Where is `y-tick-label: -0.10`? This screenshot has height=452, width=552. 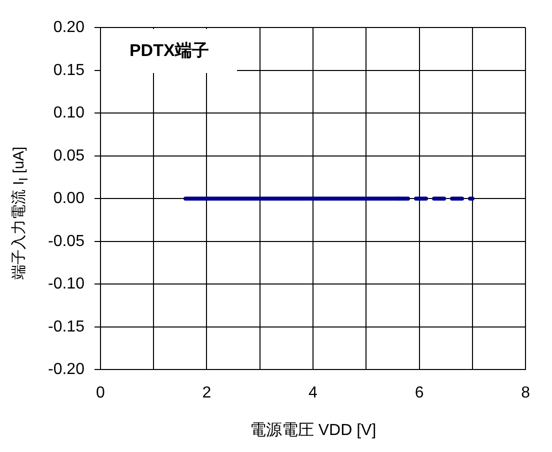 y-tick-label: -0.10 is located at coordinates (66, 284).